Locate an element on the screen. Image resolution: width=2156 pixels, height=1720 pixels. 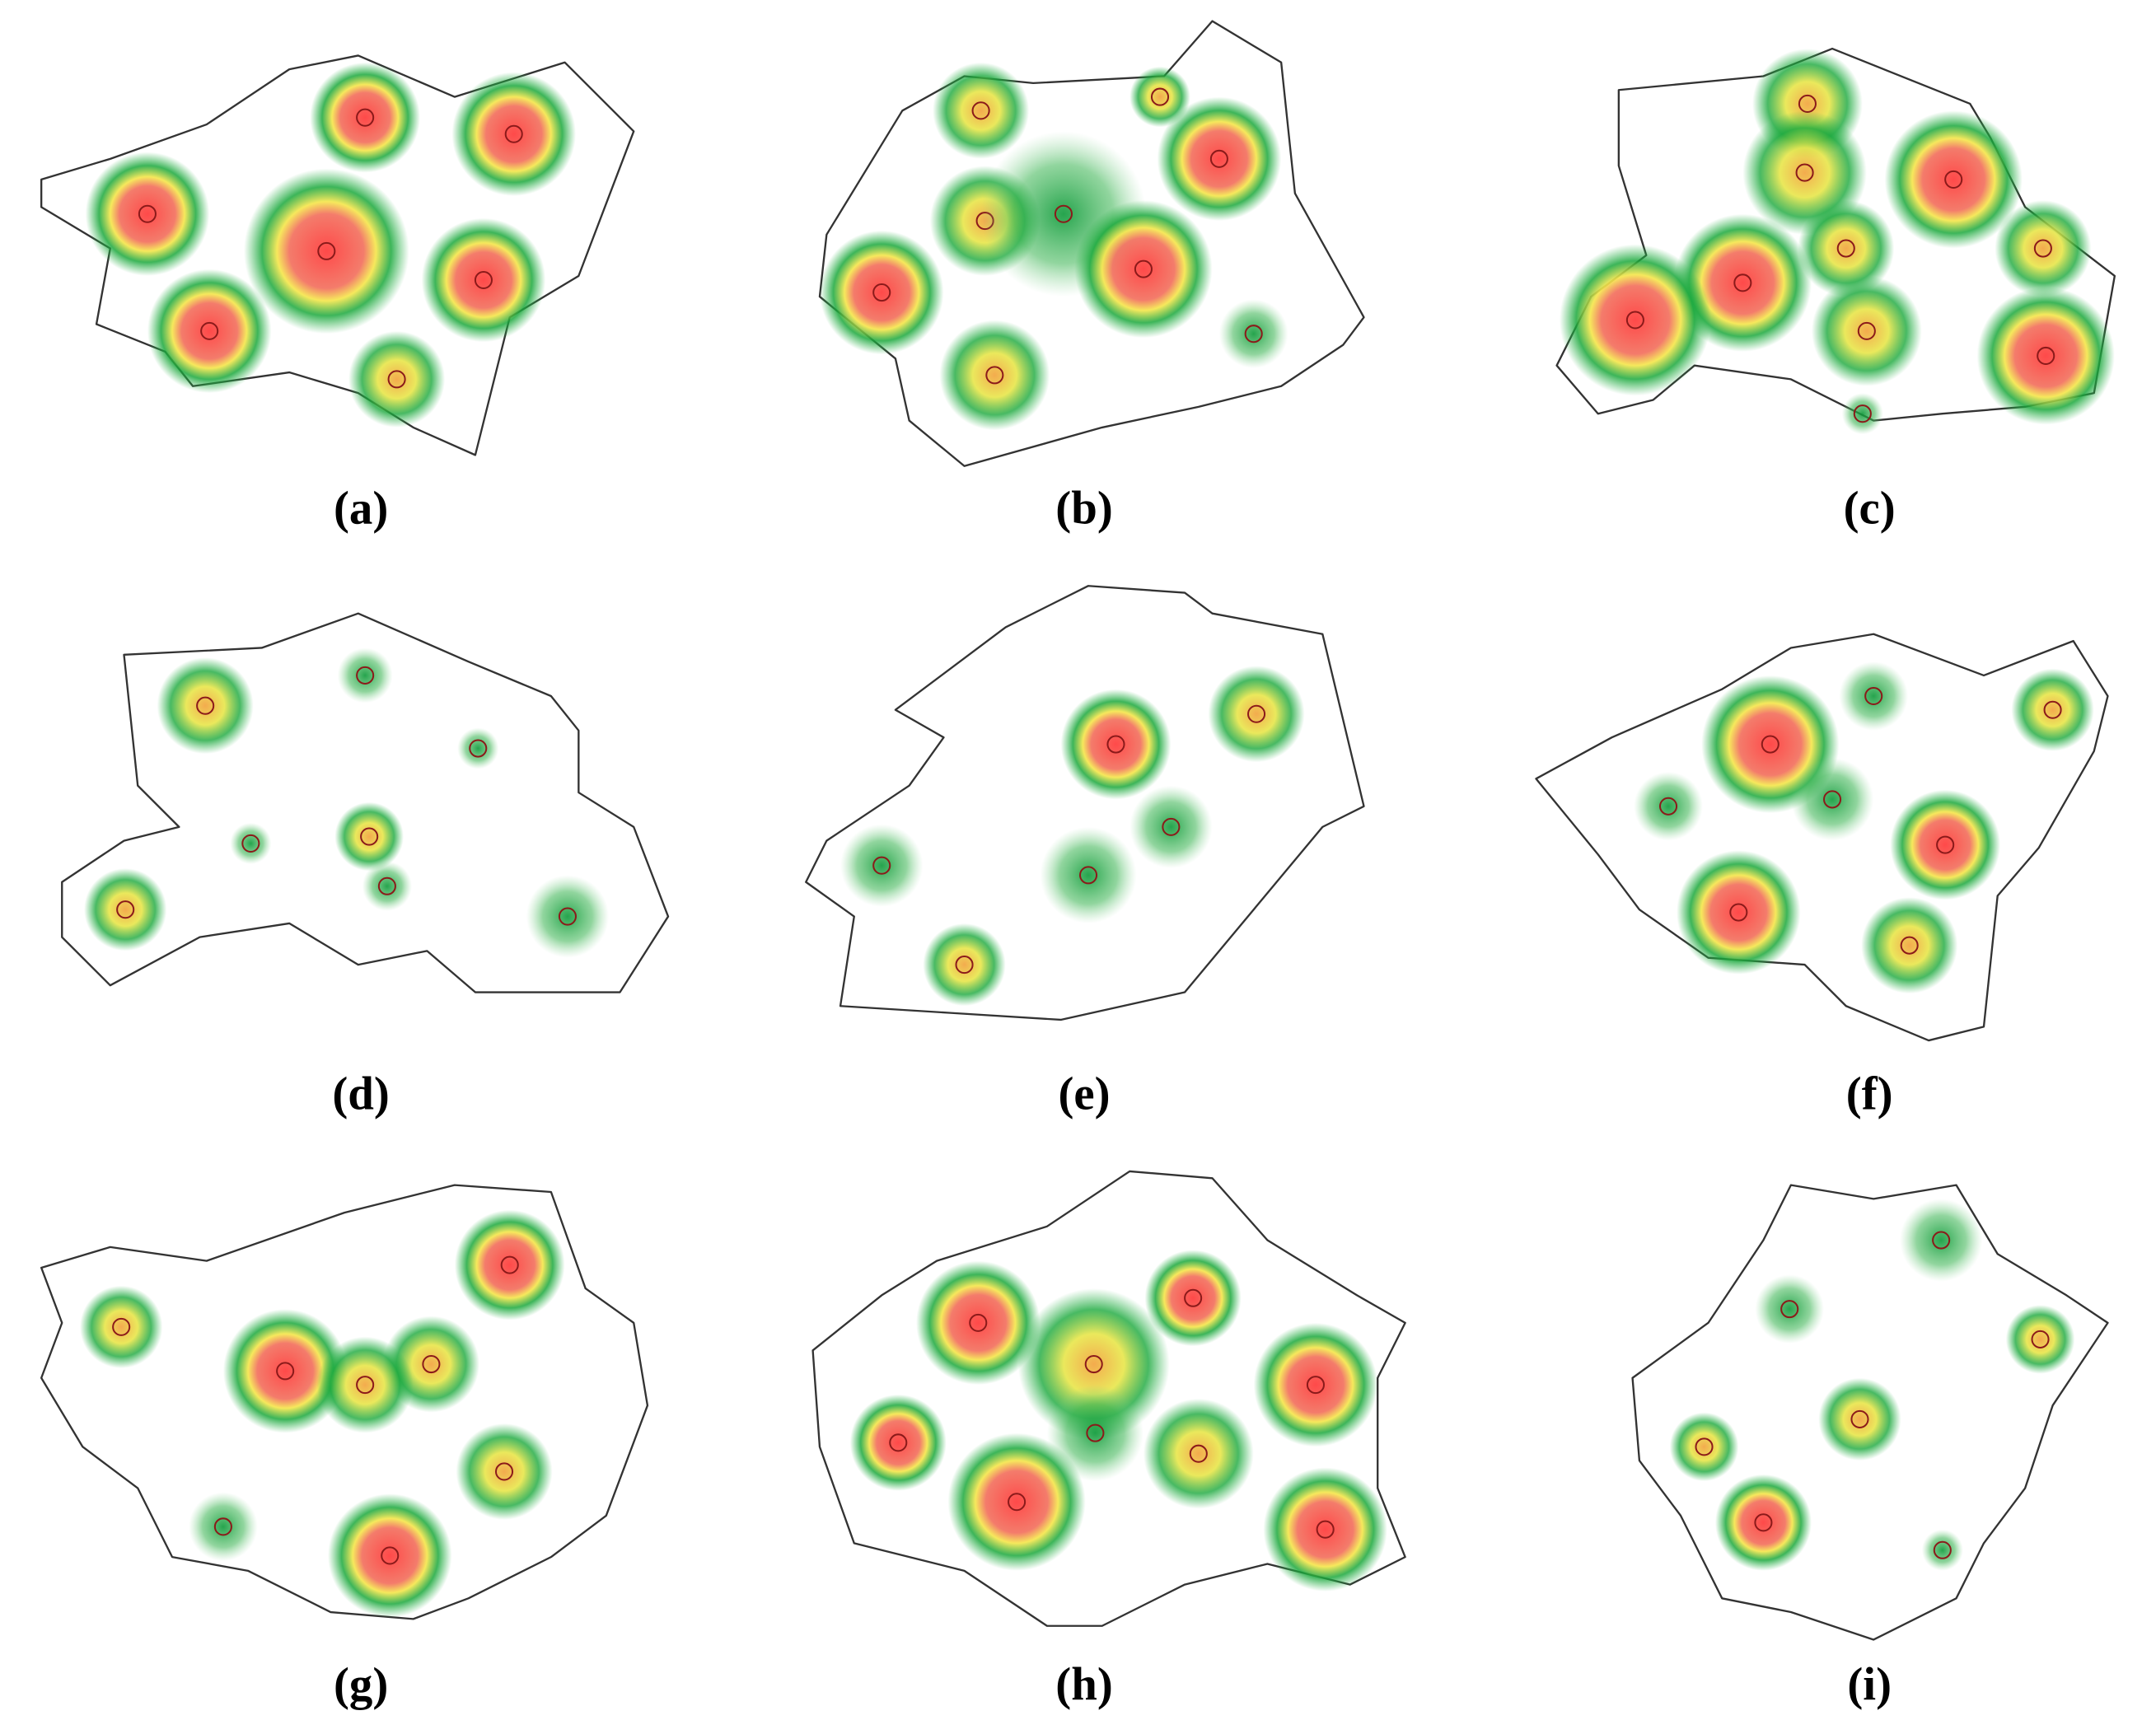
panel-label: (e) is located at coordinates (1084, 1093).